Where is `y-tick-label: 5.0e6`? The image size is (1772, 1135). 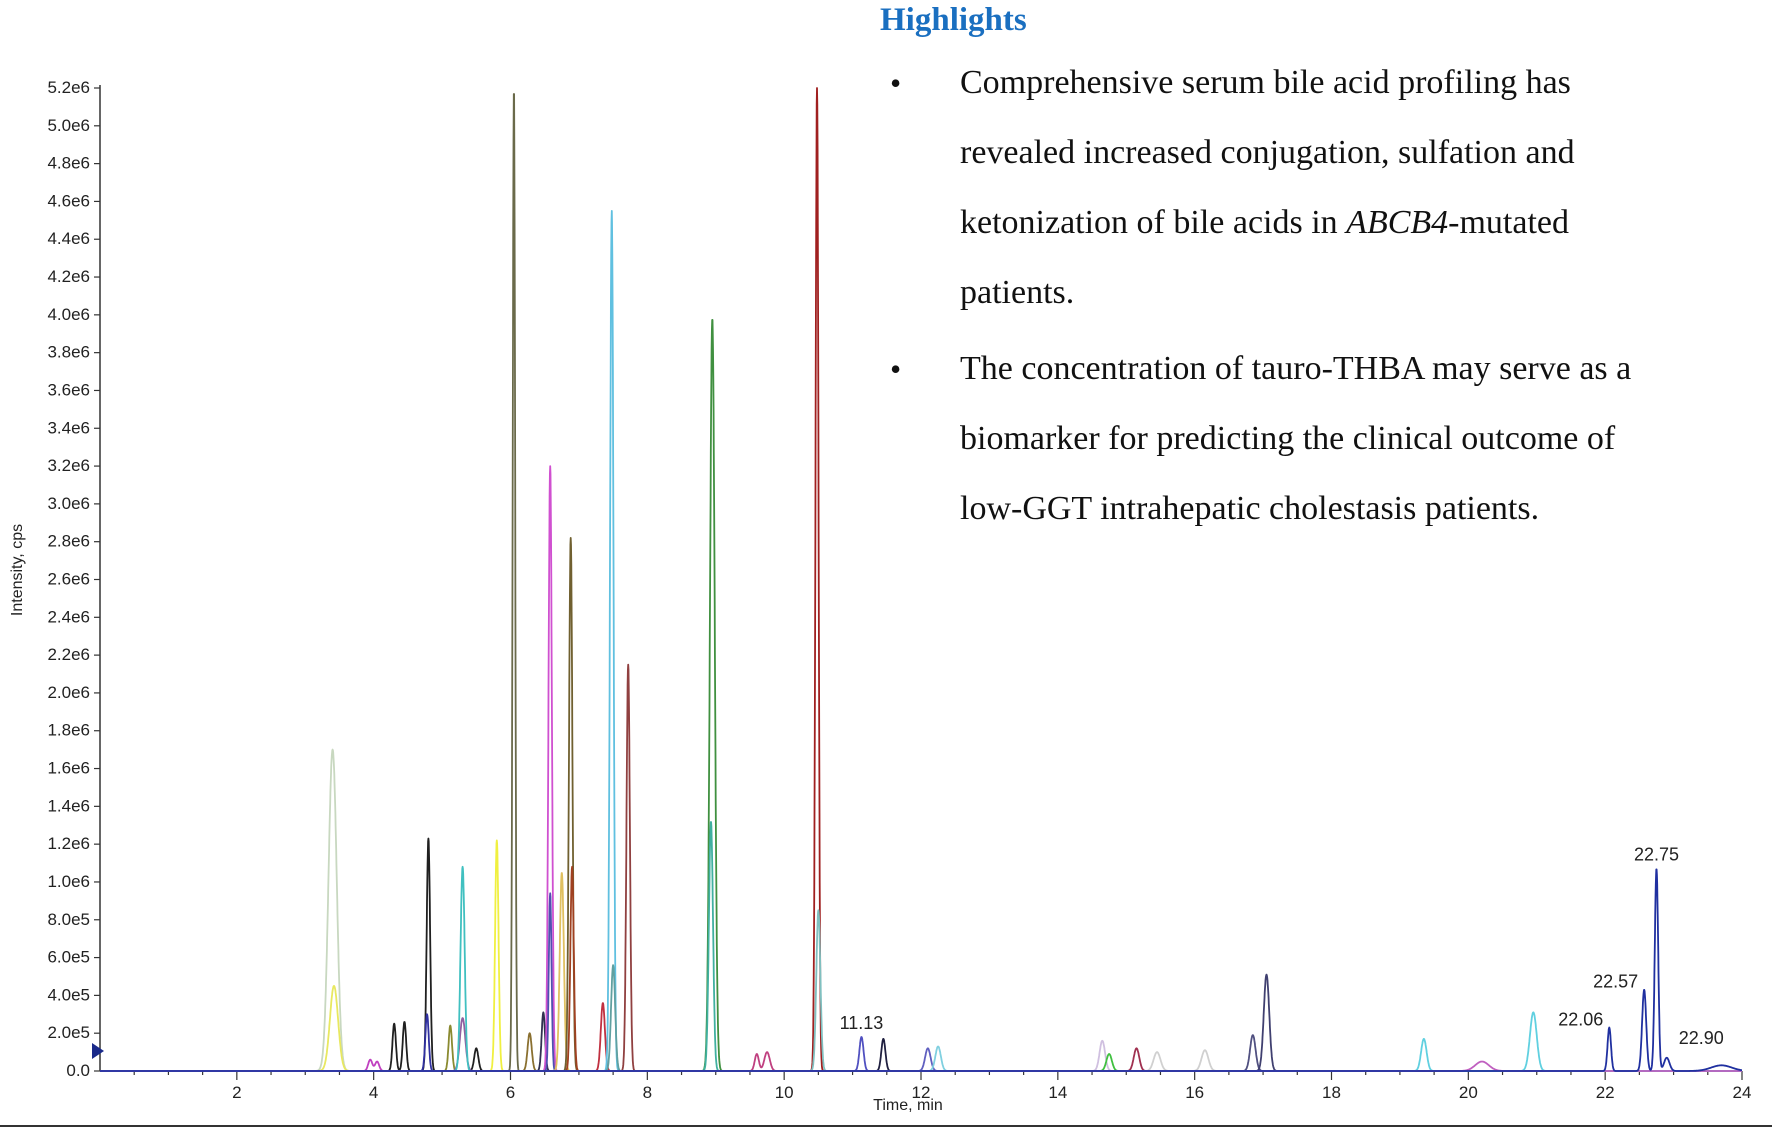
y-tick-label: 5.0e6 is located at coordinates (68, 125).